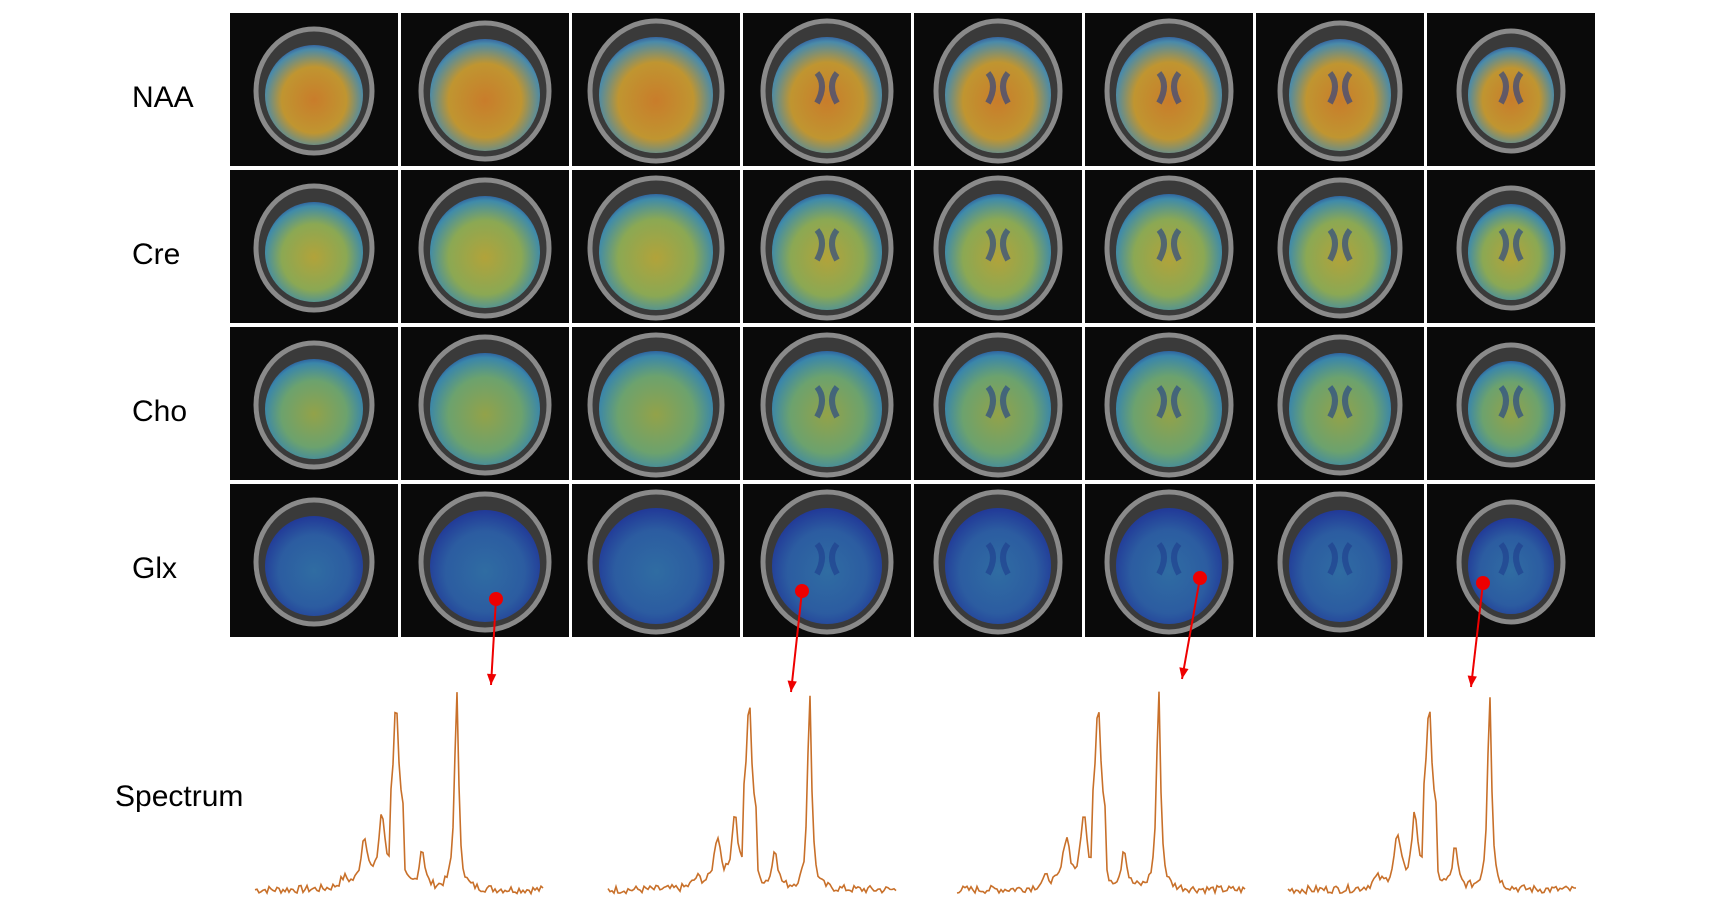  What do you see at coordinates (163, 333) in the screenshot?
I see `row-labels: NAA Cre Cho Glx` at bounding box center [163, 333].